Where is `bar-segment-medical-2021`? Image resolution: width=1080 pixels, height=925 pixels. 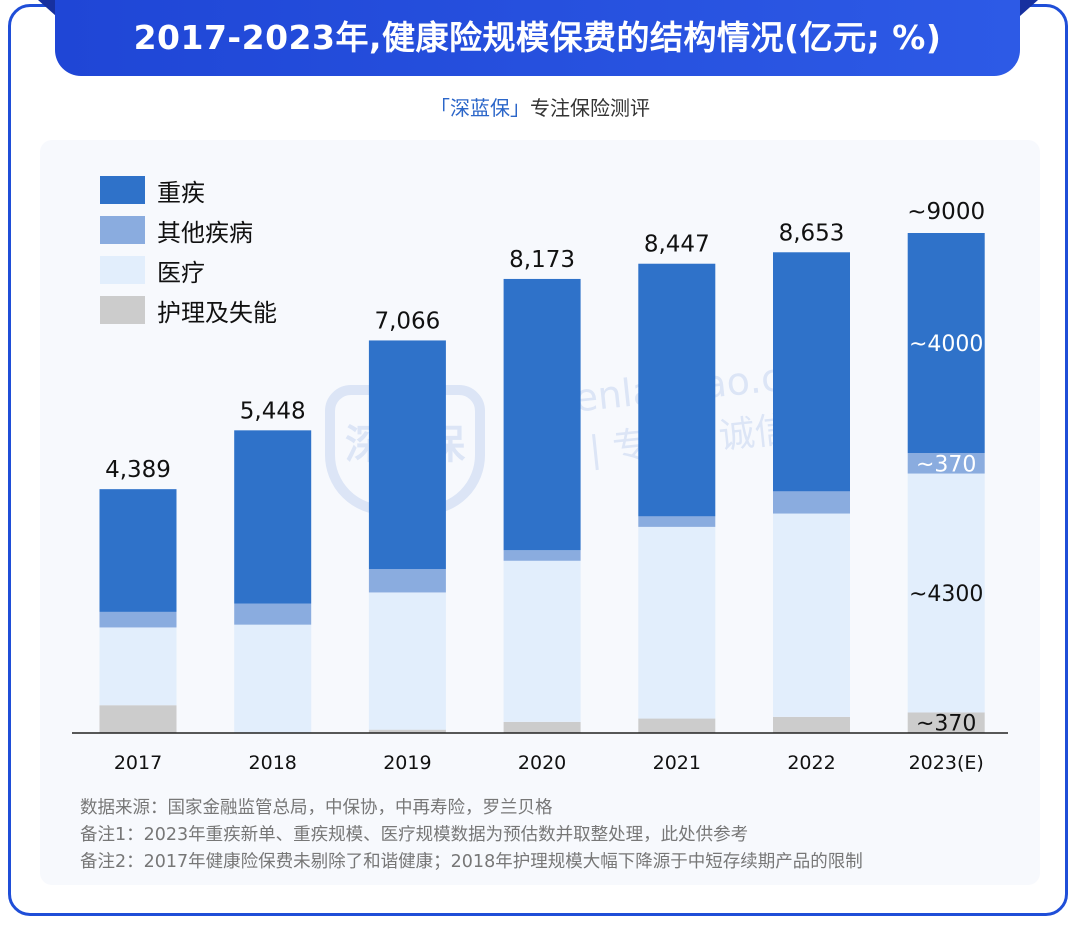
bar-segment-medical-2021 is located at coordinates (677, 622).